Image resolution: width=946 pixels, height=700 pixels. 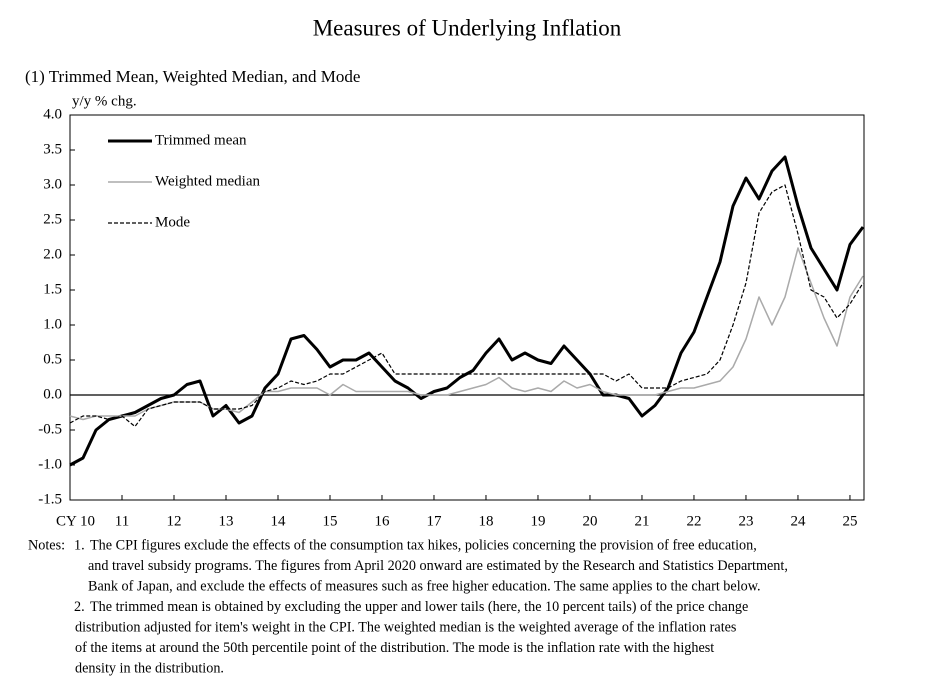 What do you see at coordinates (173, 521) in the screenshot?
I see `x-tick-label: 12` at bounding box center [173, 521].